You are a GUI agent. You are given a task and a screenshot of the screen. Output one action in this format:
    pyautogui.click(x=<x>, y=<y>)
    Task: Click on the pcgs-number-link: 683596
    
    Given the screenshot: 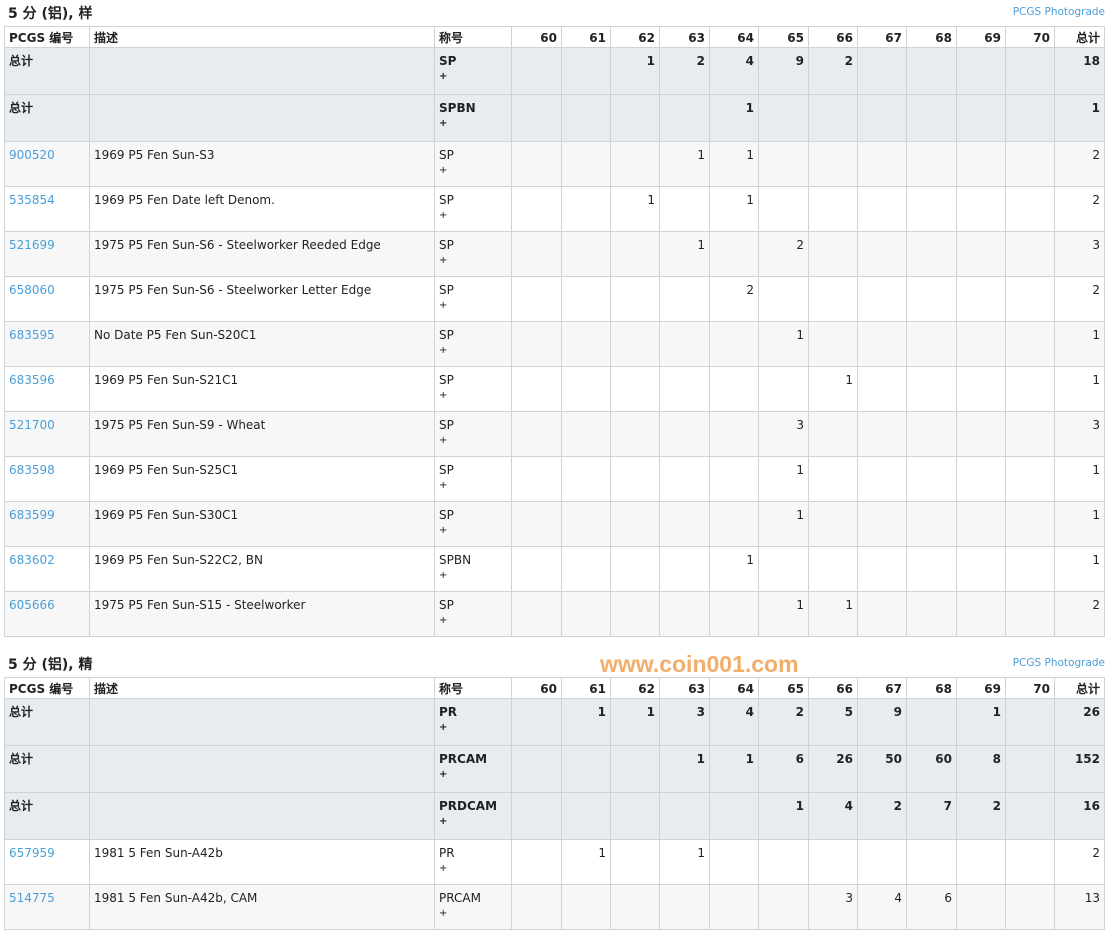 What is the action you would take?
    pyautogui.click(x=32, y=380)
    